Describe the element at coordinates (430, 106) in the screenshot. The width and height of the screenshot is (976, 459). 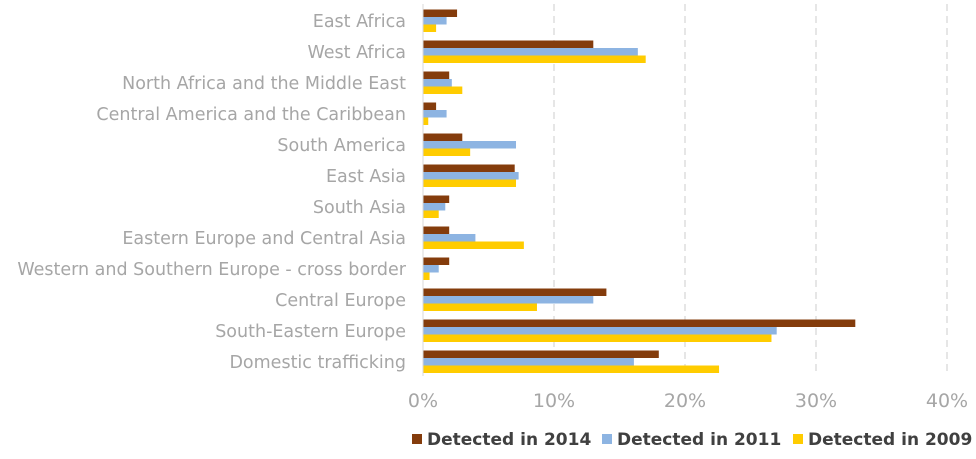
I see `bar-central-america-and-the-caribbean-detected-in-2014` at that location.